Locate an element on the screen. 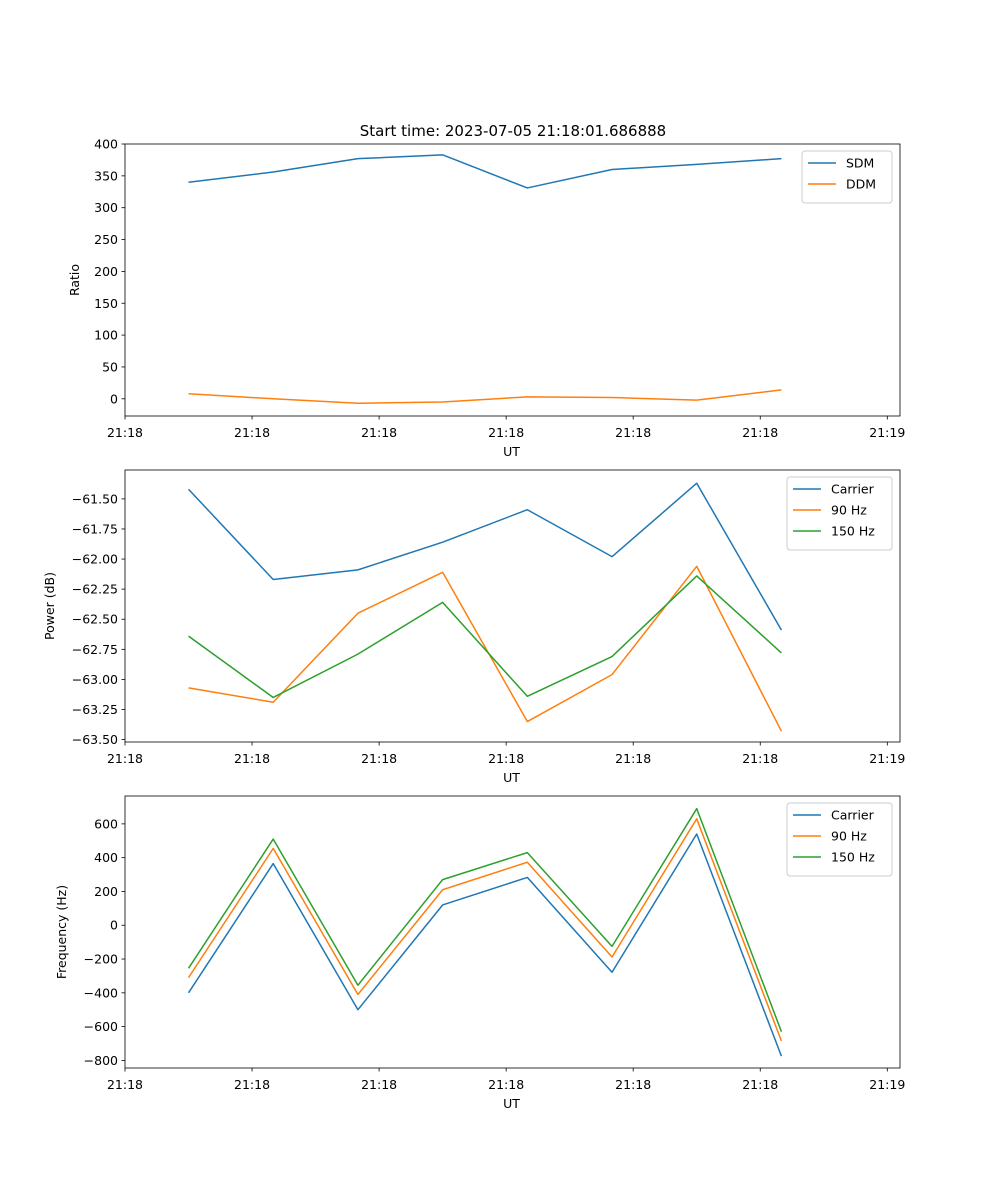 This screenshot has height=1200, width=1000. y-tick-label: −800 is located at coordinates (101, 1060).